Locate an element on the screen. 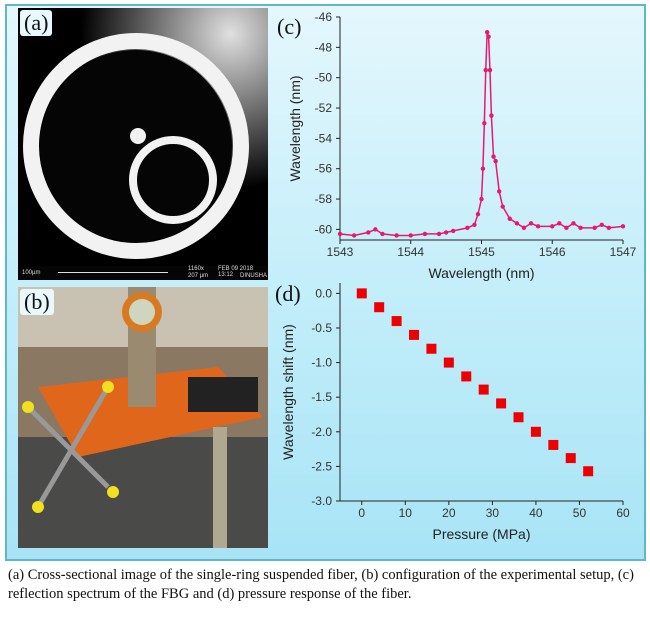  x-tick-label: 40 is located at coordinates (536, 513).